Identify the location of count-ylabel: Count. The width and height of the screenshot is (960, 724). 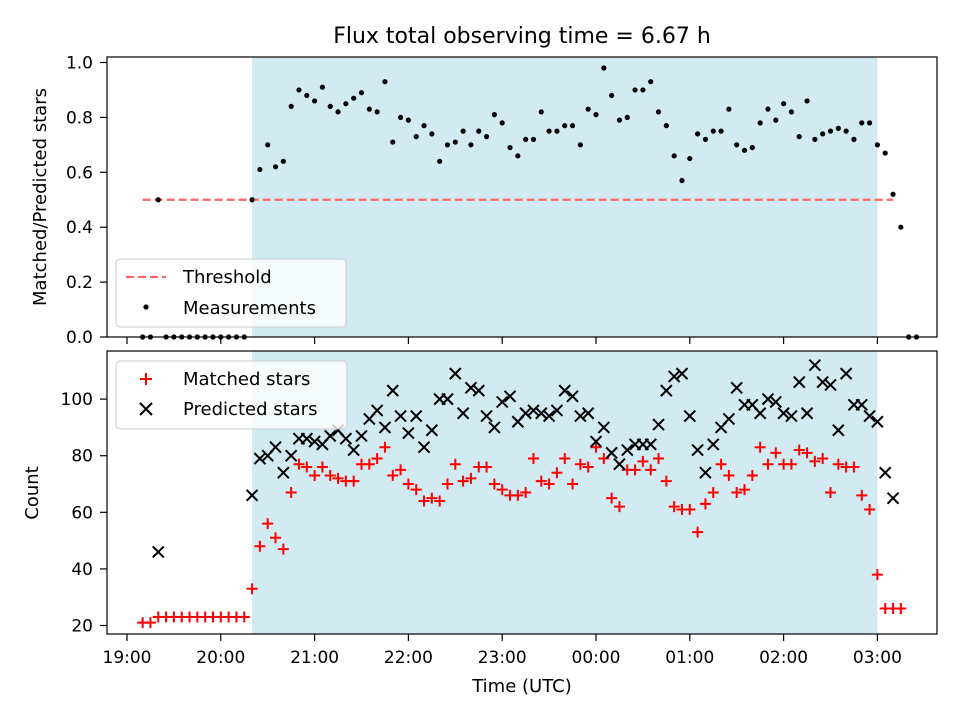
(32, 492).